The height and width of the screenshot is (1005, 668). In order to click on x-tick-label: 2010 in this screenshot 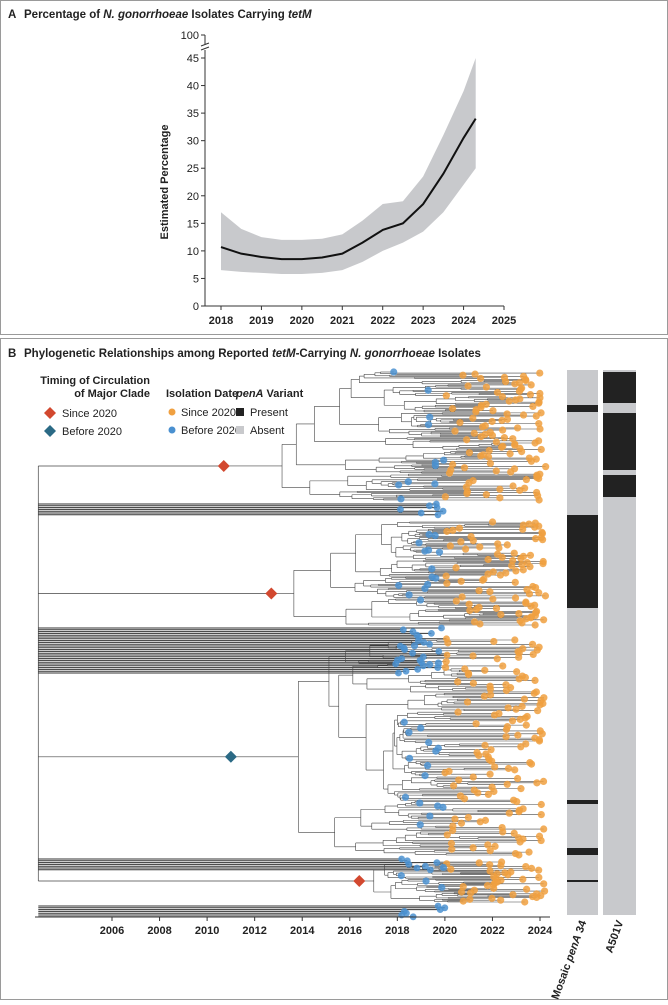, I will do `click(207, 931)`.